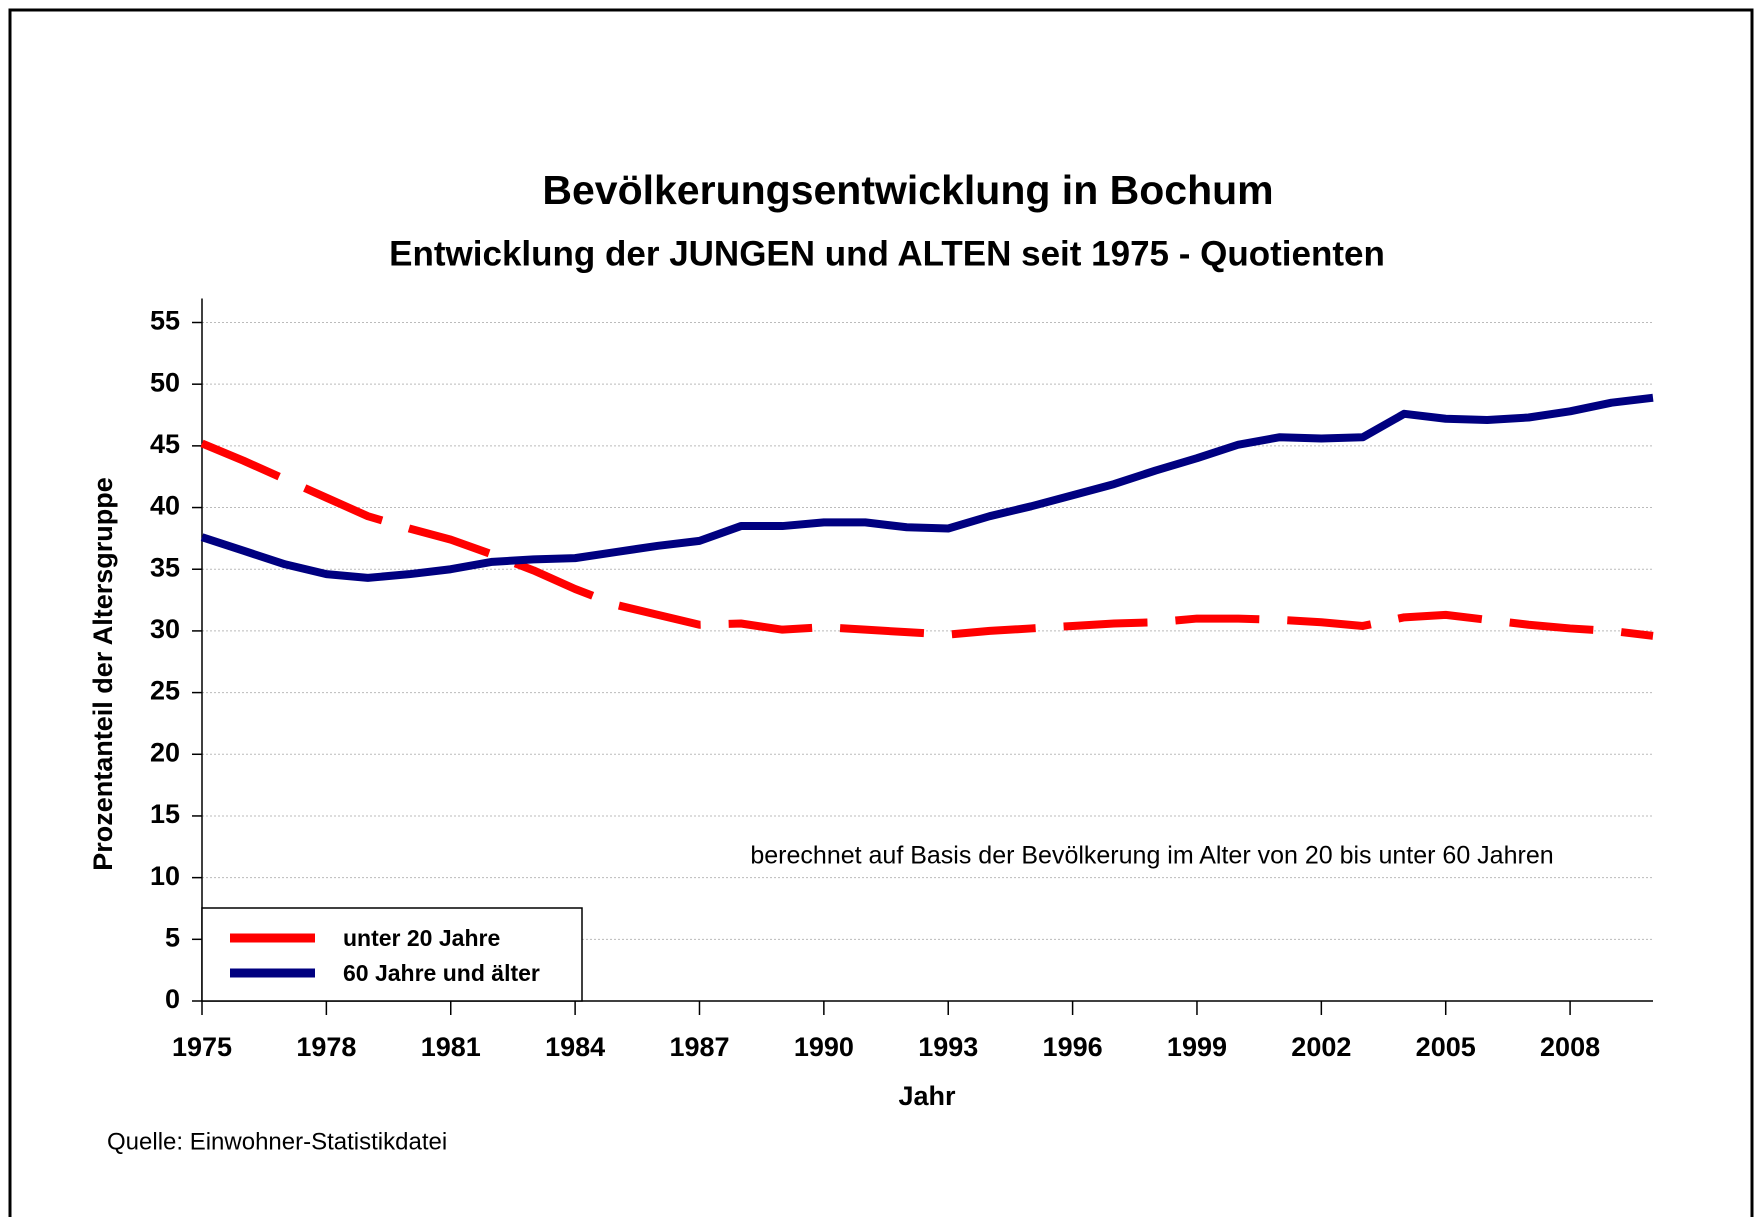  What do you see at coordinates (1073, 1047) in the screenshot?
I see `x-tick-label: 1996` at bounding box center [1073, 1047].